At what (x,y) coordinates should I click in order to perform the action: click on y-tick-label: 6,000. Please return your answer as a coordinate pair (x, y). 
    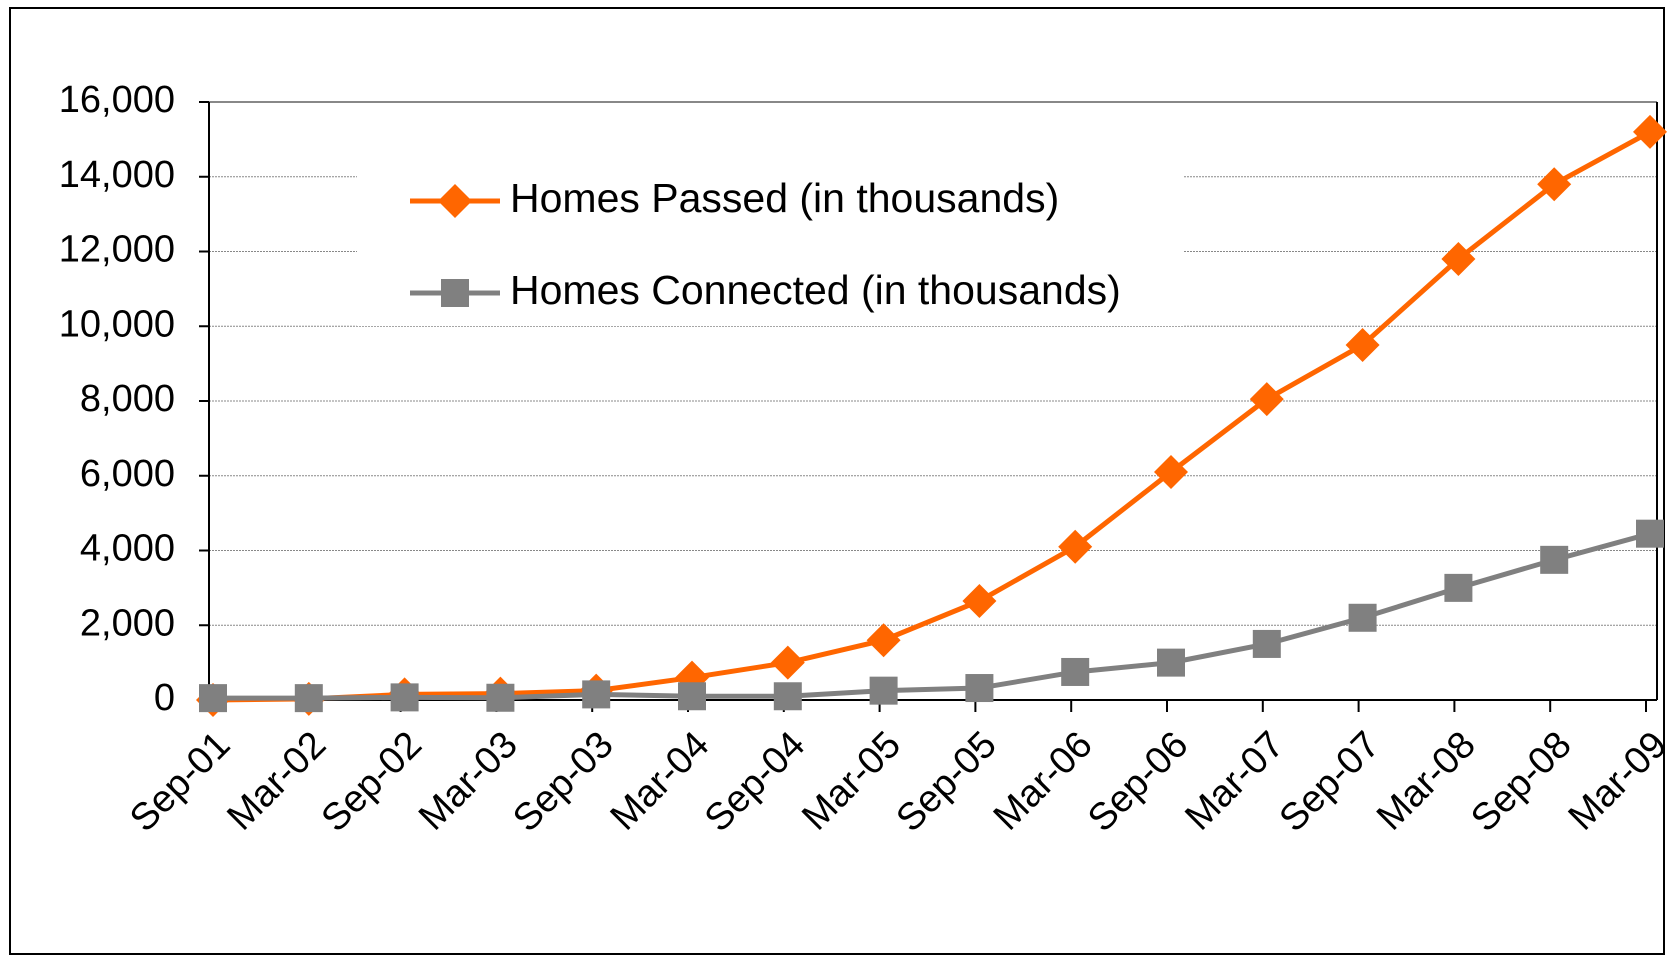
    Looking at the image, I should click on (127, 474).